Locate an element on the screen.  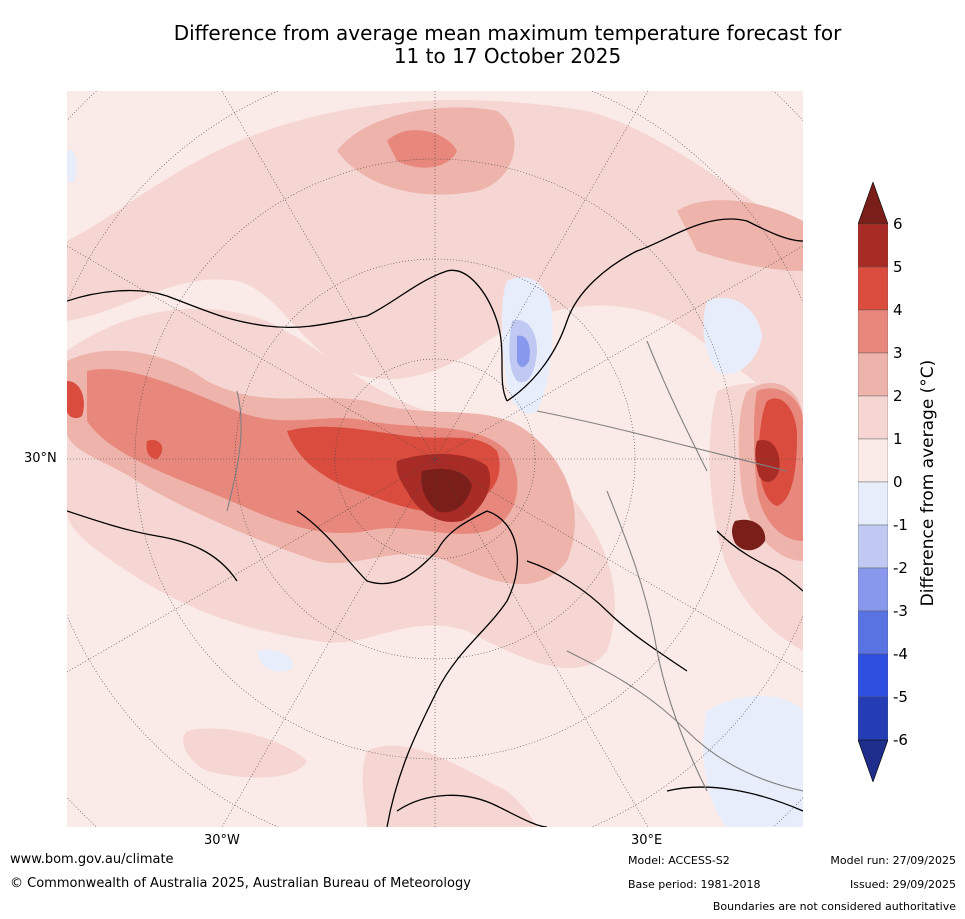
colorbar-tick-label: 2 is located at coordinates (898, 396).